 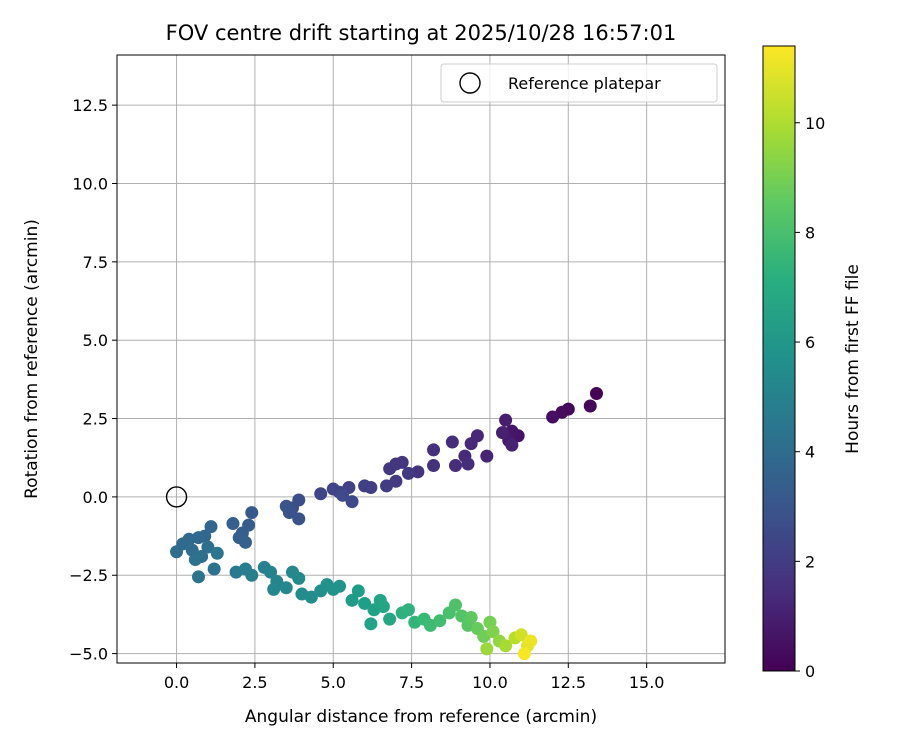 What do you see at coordinates (95, 340) in the screenshot?
I see `y-tick-label: 5.0` at bounding box center [95, 340].